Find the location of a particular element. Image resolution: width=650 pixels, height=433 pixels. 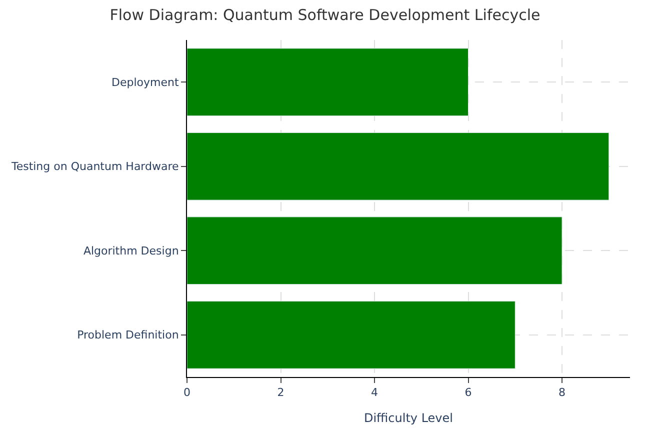

x-tick-label: 0 is located at coordinates (187, 393).